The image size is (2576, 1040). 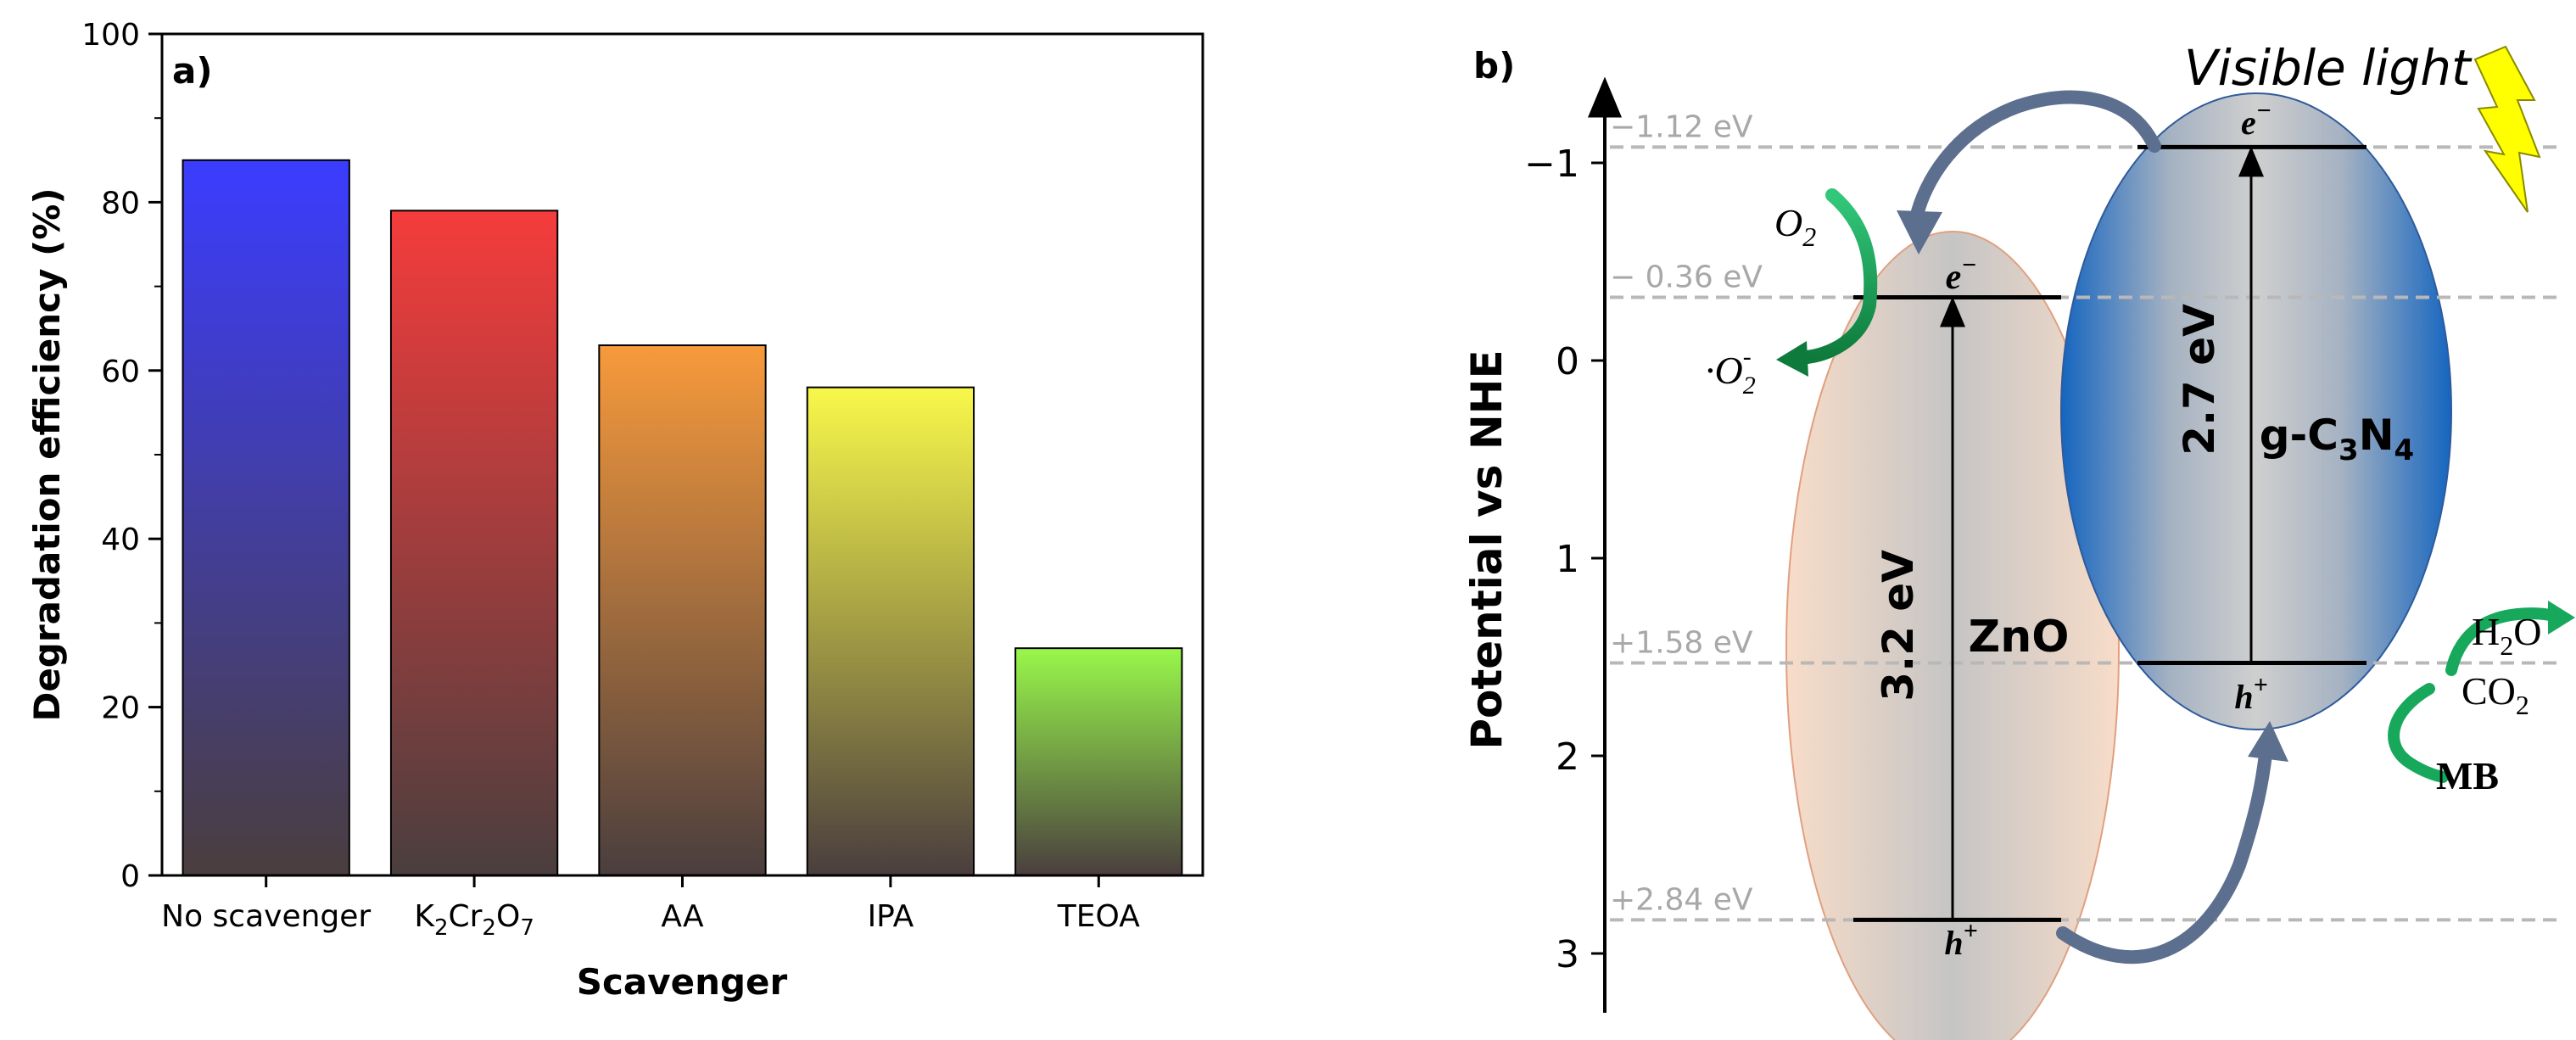 What do you see at coordinates (1686, 277) in the screenshot?
I see `reference-level-label: − 0.36 eV` at bounding box center [1686, 277].